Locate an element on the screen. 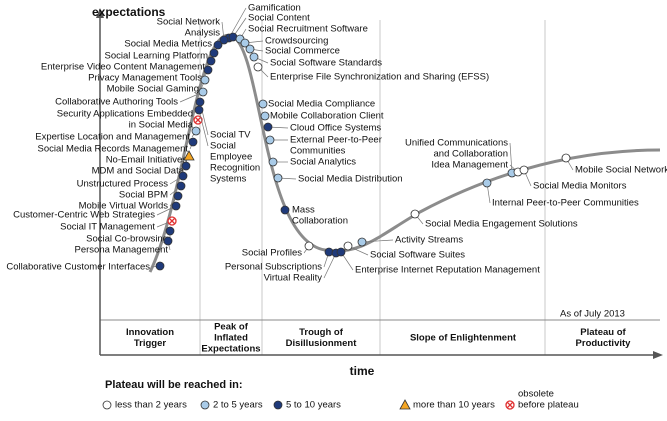 Image resolution: width=667 pixels, height=421 pixels. technology-label: Virtual Reality is located at coordinates (293, 278).